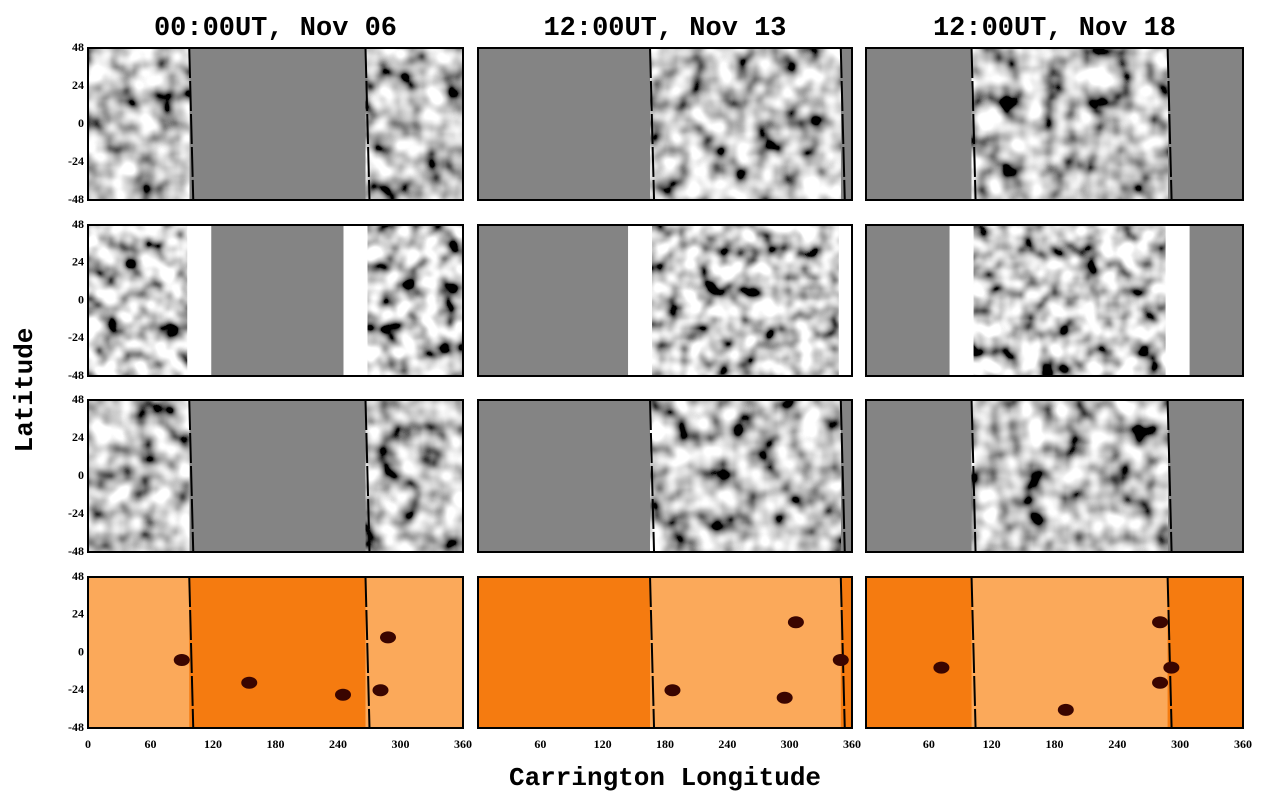 This screenshot has height=793, width=1261. I want to click on column-title: 12:00UT, Nov 13, so click(664, 29).